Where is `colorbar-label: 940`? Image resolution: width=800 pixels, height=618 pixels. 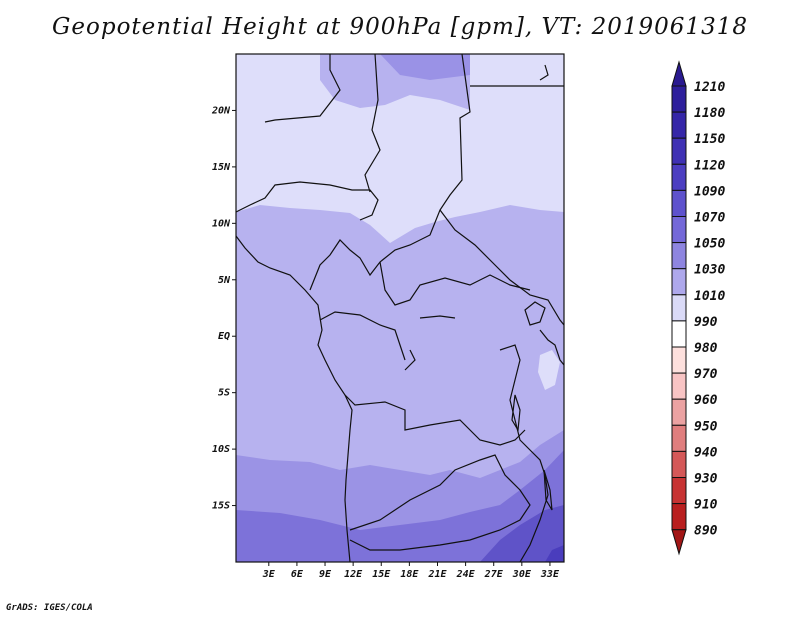
colorbar-label: 940 is located at coordinates (706, 452).